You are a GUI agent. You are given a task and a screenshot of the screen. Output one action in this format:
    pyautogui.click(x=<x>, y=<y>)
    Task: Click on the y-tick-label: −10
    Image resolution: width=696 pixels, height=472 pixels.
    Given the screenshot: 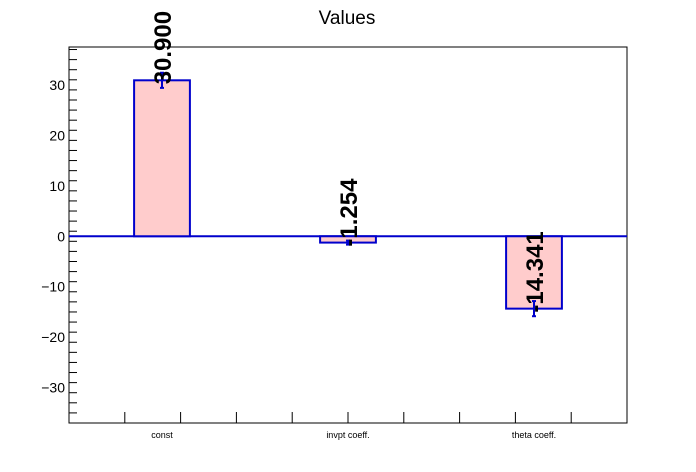 What is the action you would take?
    pyautogui.click(x=53, y=287)
    